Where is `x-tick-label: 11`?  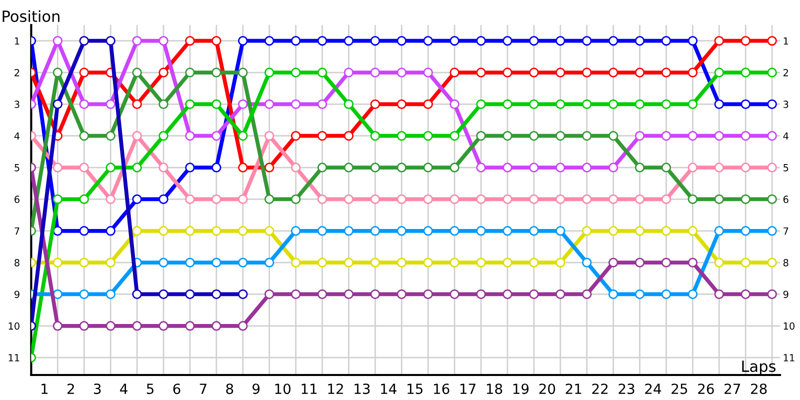
x-tick-label: 11 is located at coordinates (309, 389).